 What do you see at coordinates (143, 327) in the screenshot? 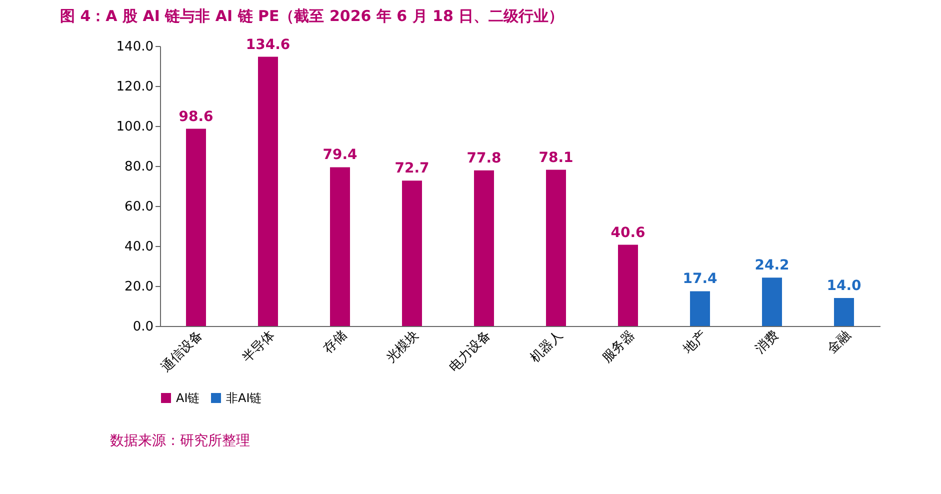
I see `y-tick-label: 0.0` at bounding box center [143, 327].